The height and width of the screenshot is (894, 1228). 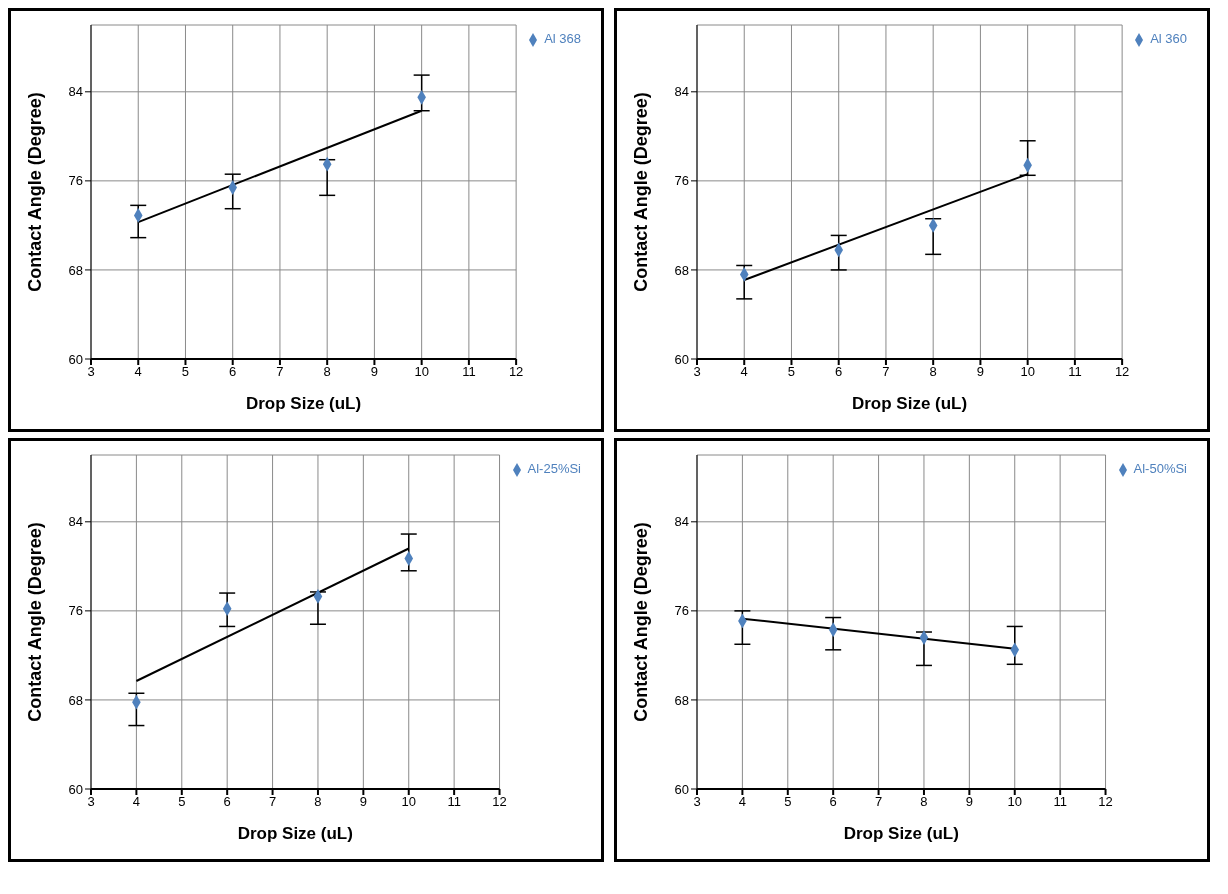 What do you see at coordinates (554, 468) in the screenshot?
I see `legend-label: Al-25%Si` at bounding box center [554, 468].